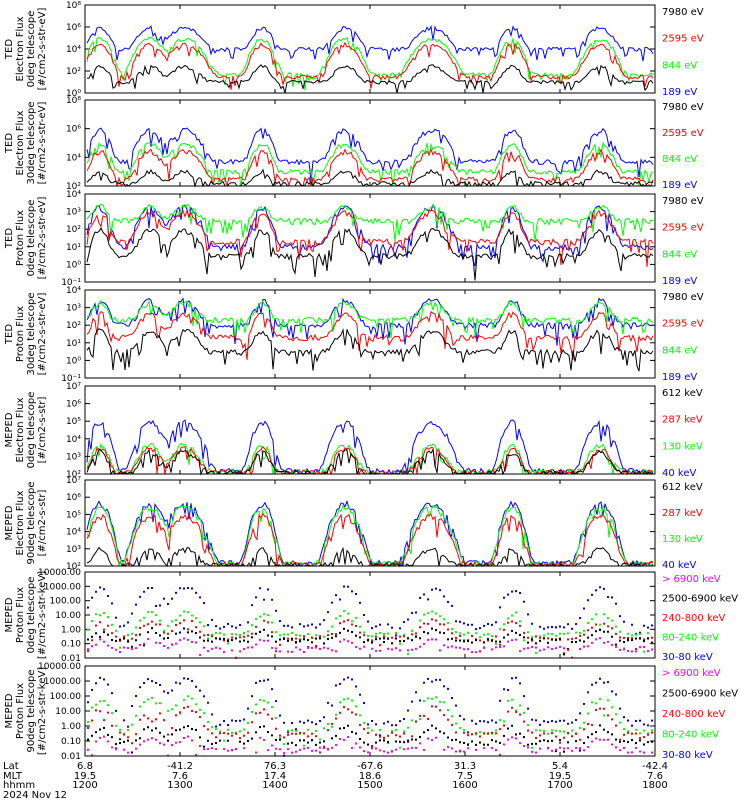  I want to click on panel-ylabel: 0deg telescope, so click(31, 49).